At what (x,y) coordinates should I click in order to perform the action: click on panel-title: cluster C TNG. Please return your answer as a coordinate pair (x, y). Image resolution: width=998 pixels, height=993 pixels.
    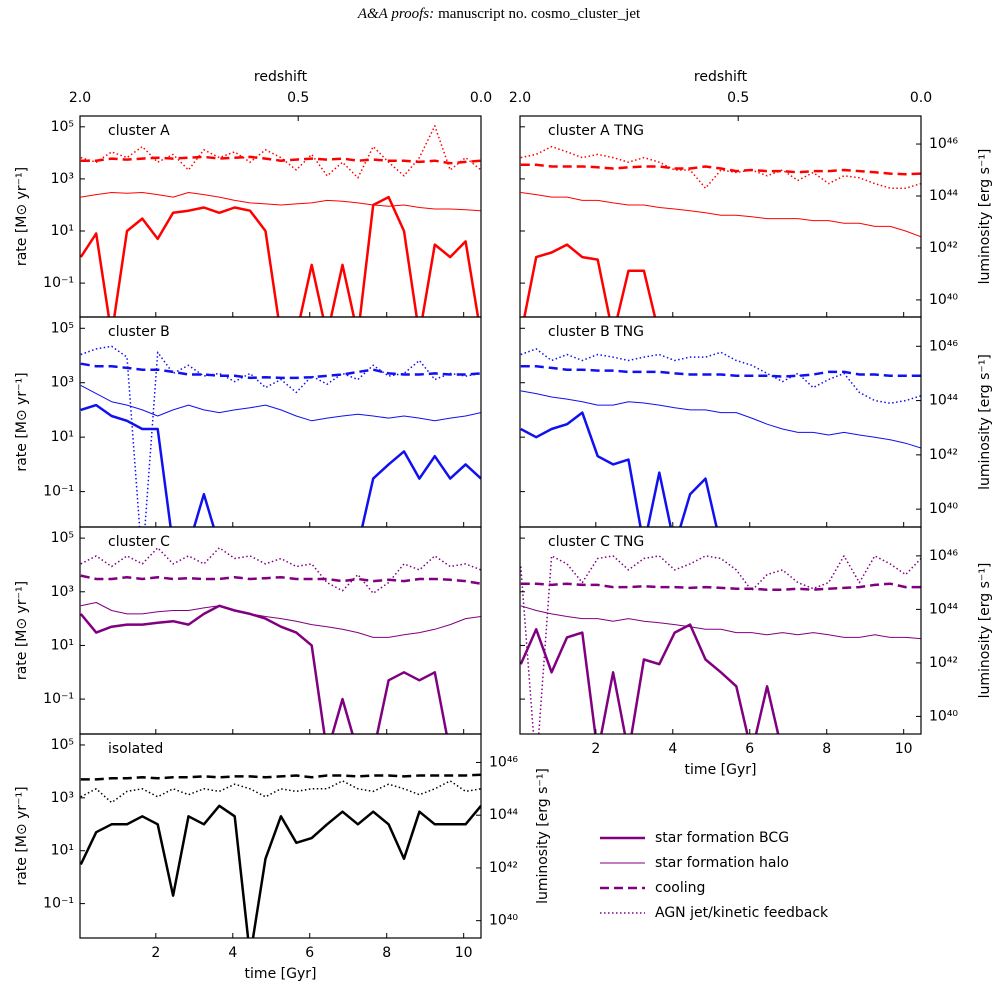
    Looking at the image, I should click on (596, 542).